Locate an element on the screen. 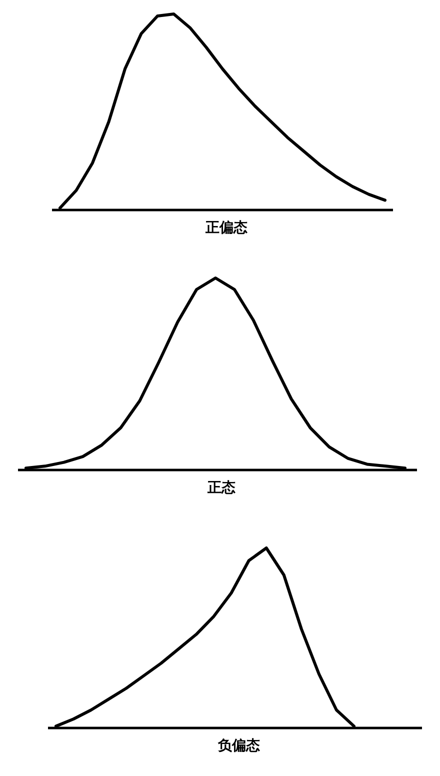 Image resolution: width=440 pixels, height=776 pixels. x-axis-title: 负偏态 is located at coordinates (238, 746).